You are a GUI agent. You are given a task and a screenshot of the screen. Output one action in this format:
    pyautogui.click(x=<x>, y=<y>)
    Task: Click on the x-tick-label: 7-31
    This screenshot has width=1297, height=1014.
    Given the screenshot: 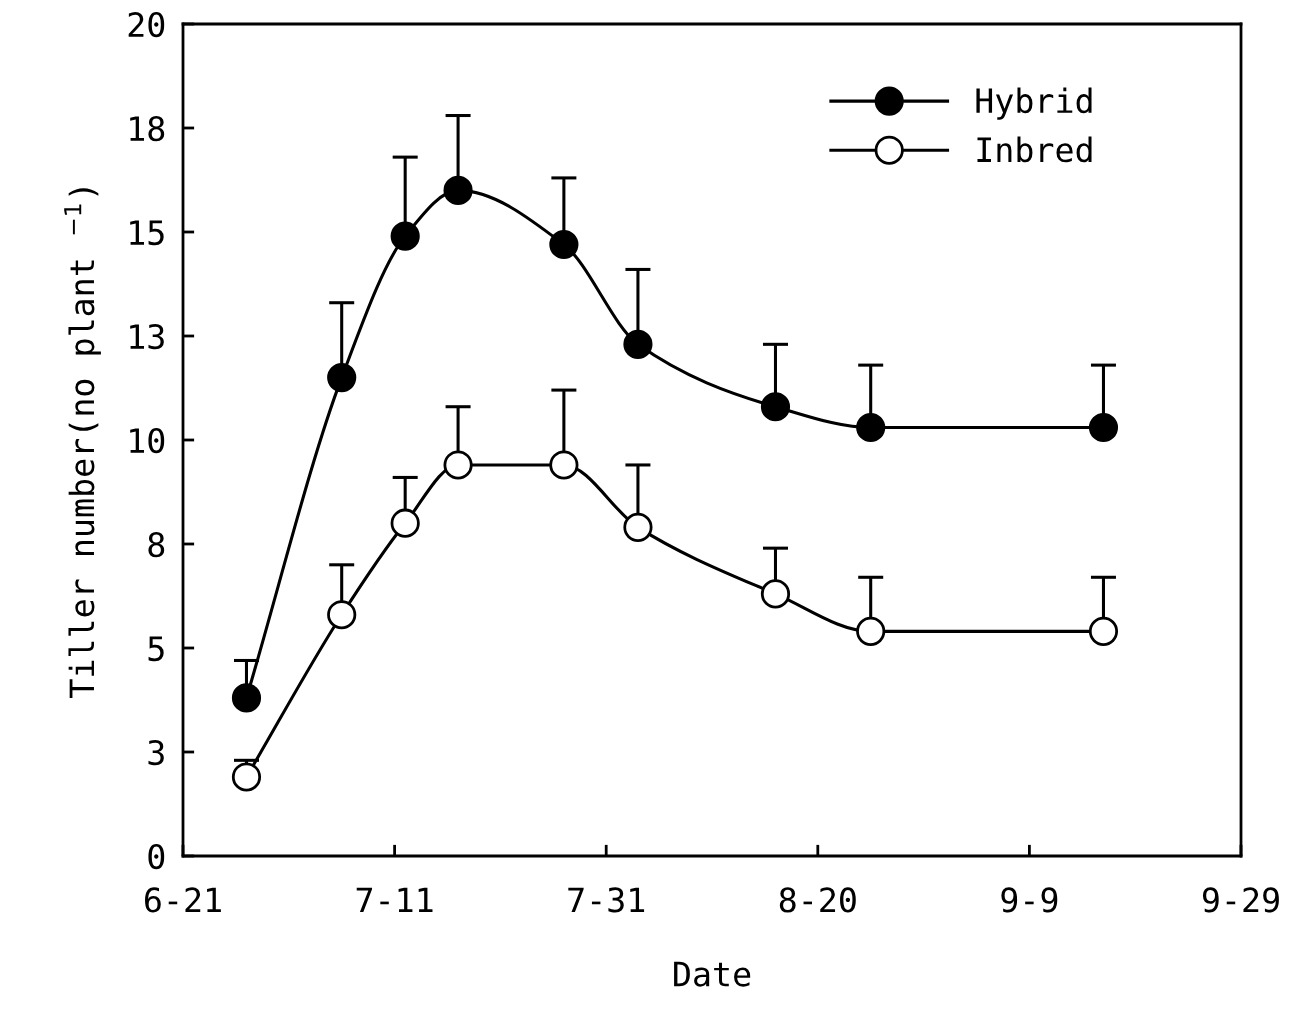 What is the action you would take?
    pyautogui.click(x=606, y=900)
    